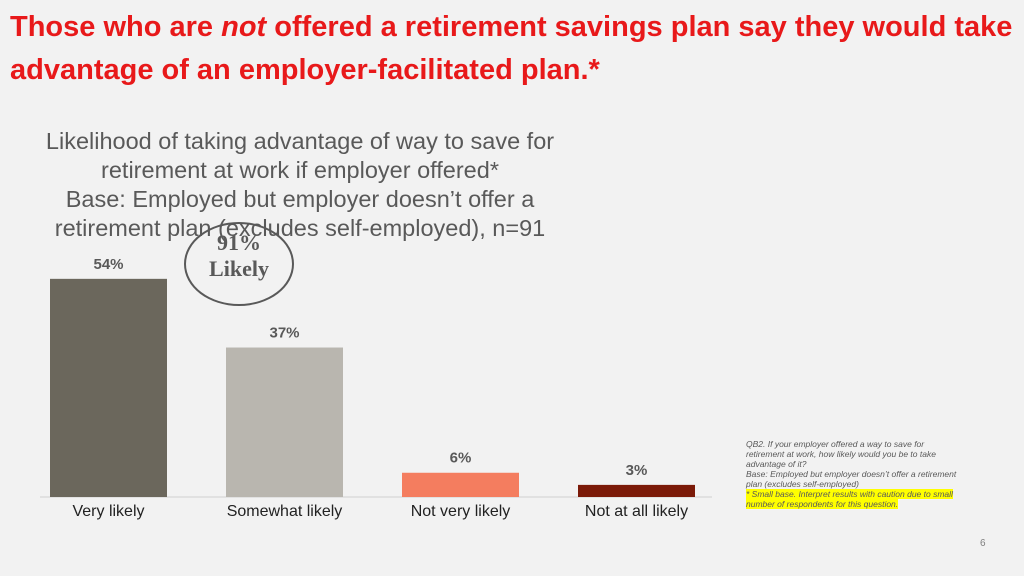 This screenshot has width=1024, height=576. Describe the element at coordinates (108, 511) in the screenshot. I see `x-tick-label: Very likely` at that location.